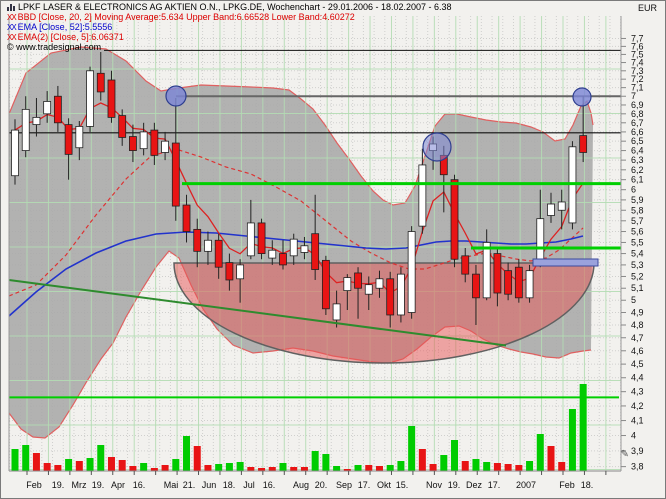  Describe the element at coordinates (637, 421) in the screenshot. I see `price-tick-label: 4,1` at that location.